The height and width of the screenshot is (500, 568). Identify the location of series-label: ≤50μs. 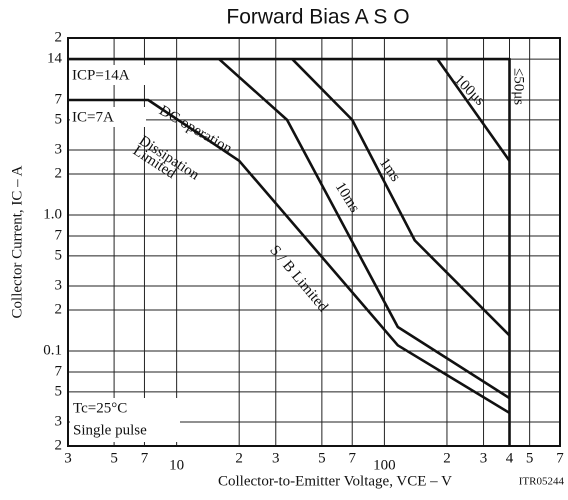
(519, 86).